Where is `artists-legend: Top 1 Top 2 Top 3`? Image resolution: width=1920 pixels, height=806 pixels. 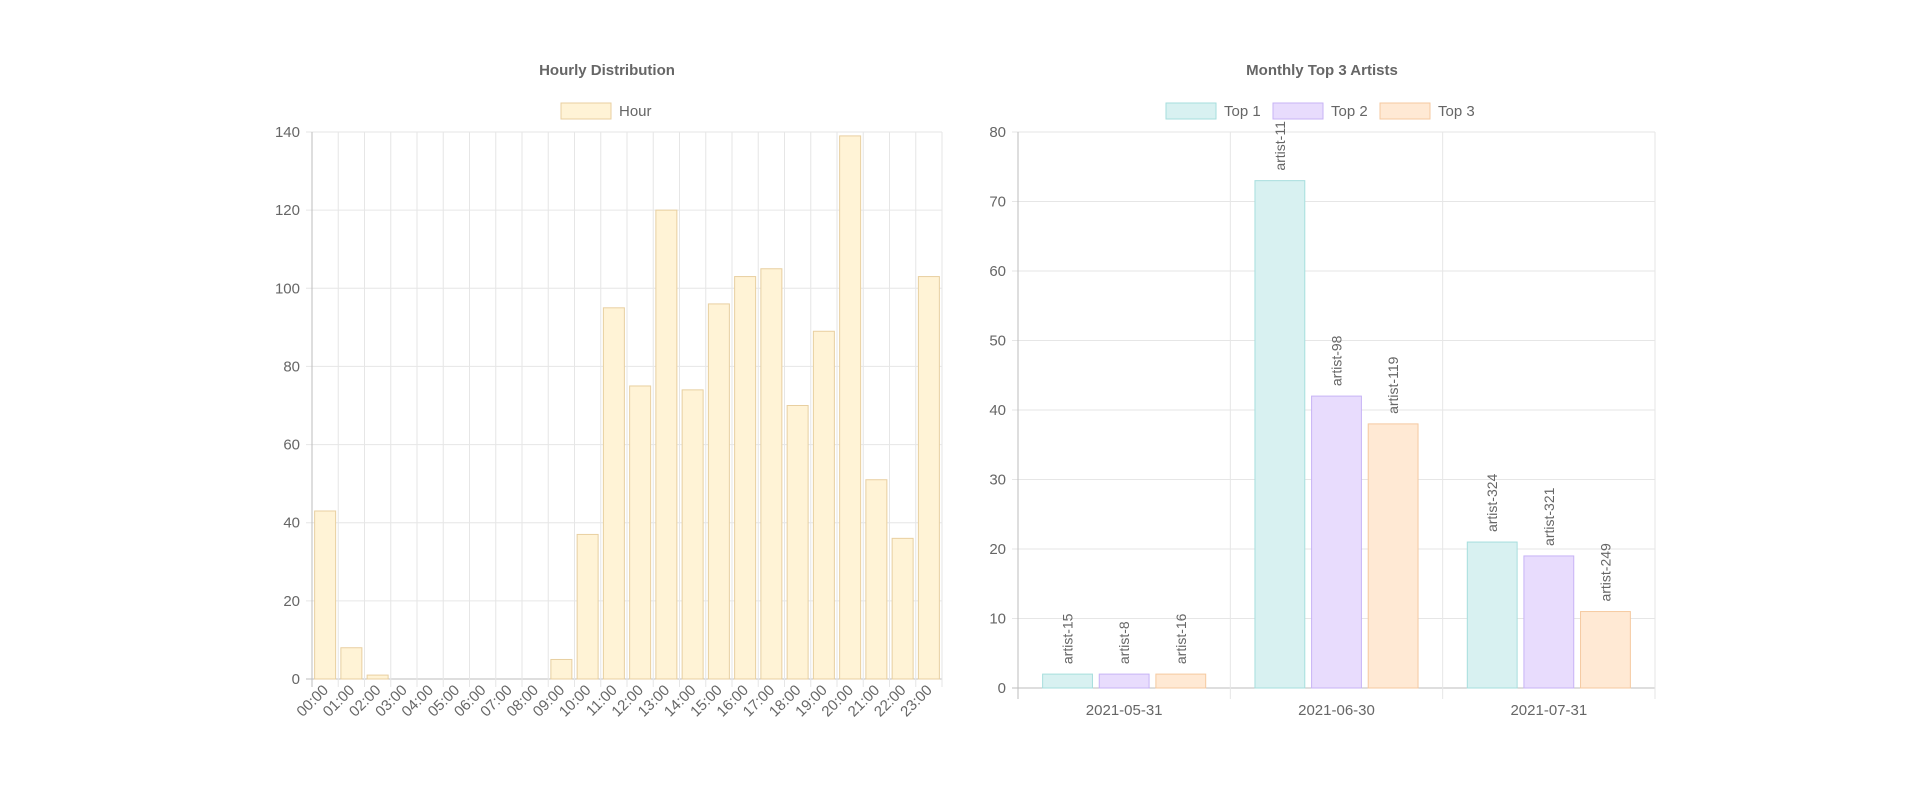 artists-legend: Top 1 Top 2 Top 3 is located at coordinates (1320, 111).